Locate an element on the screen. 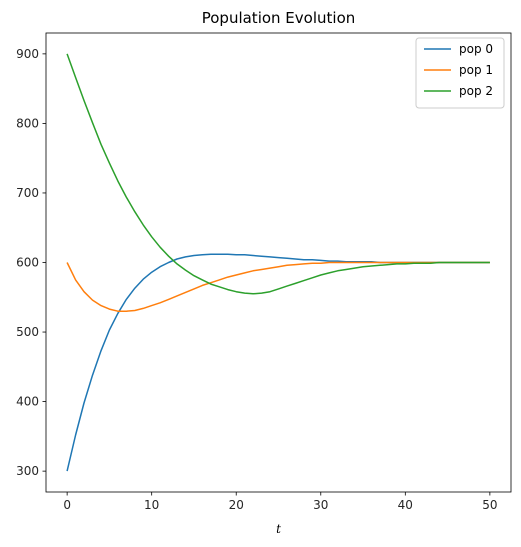  x-tick-label: 20 is located at coordinates (236, 505).